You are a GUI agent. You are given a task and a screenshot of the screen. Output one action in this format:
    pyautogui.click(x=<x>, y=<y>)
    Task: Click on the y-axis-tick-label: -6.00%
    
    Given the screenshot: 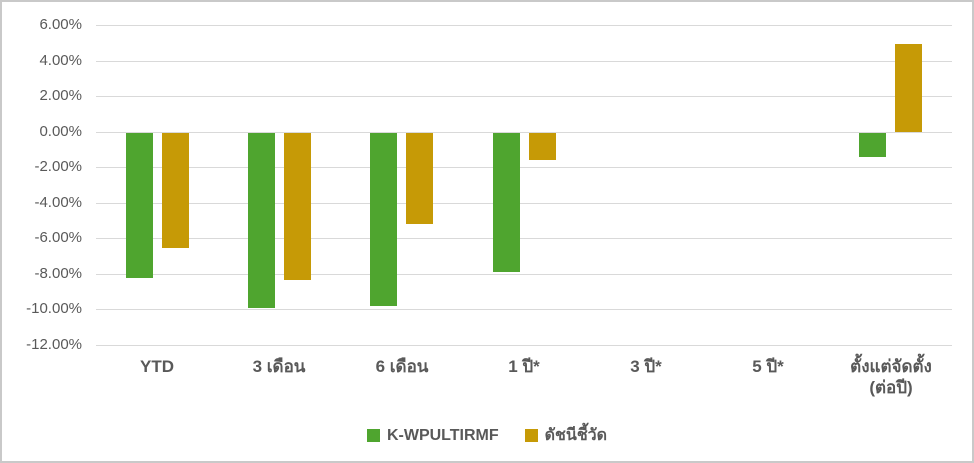 What is the action you would take?
    pyautogui.click(x=58, y=237)
    